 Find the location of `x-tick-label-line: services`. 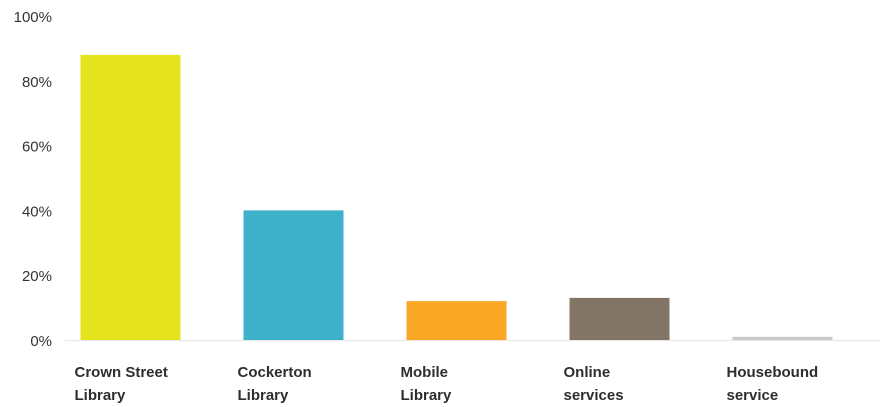

x-tick-label-line: services is located at coordinates (594, 395).